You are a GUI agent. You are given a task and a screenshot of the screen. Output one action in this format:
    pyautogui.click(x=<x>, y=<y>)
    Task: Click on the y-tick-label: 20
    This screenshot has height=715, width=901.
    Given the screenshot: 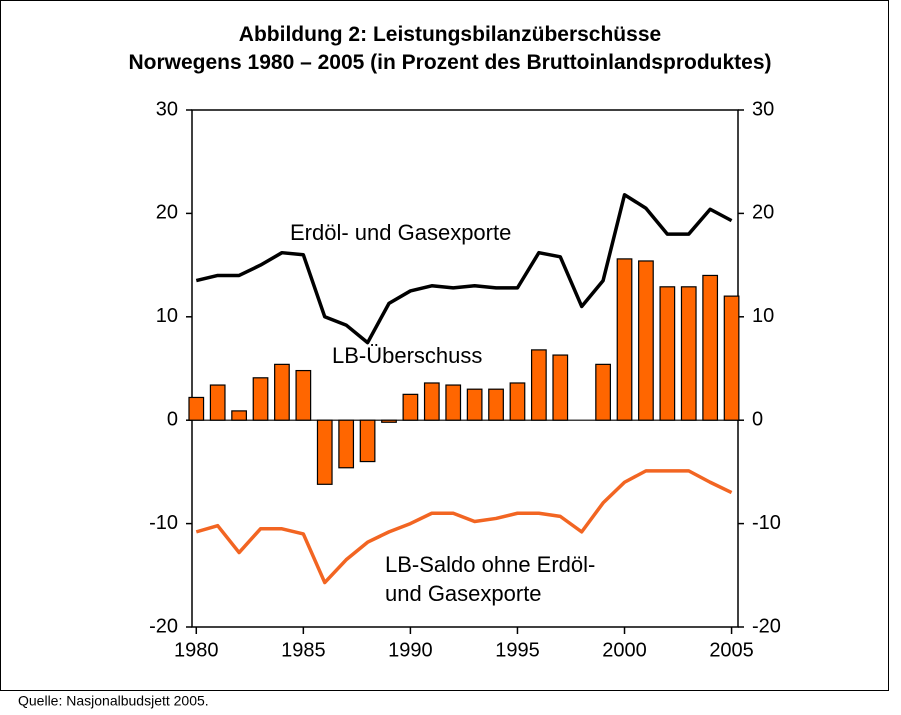 What is the action you would take?
    pyautogui.click(x=167, y=213)
    